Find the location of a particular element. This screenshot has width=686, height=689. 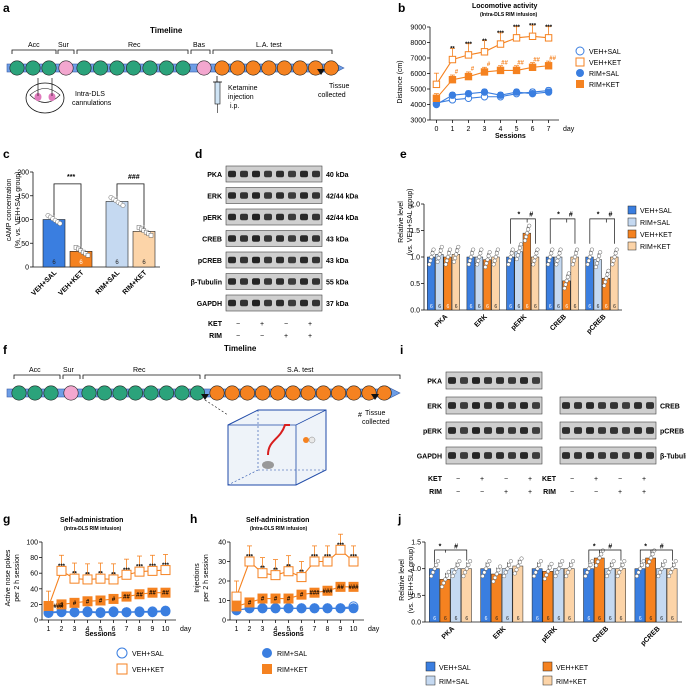

tissue-arrow-f is located at coordinates (375, 397).